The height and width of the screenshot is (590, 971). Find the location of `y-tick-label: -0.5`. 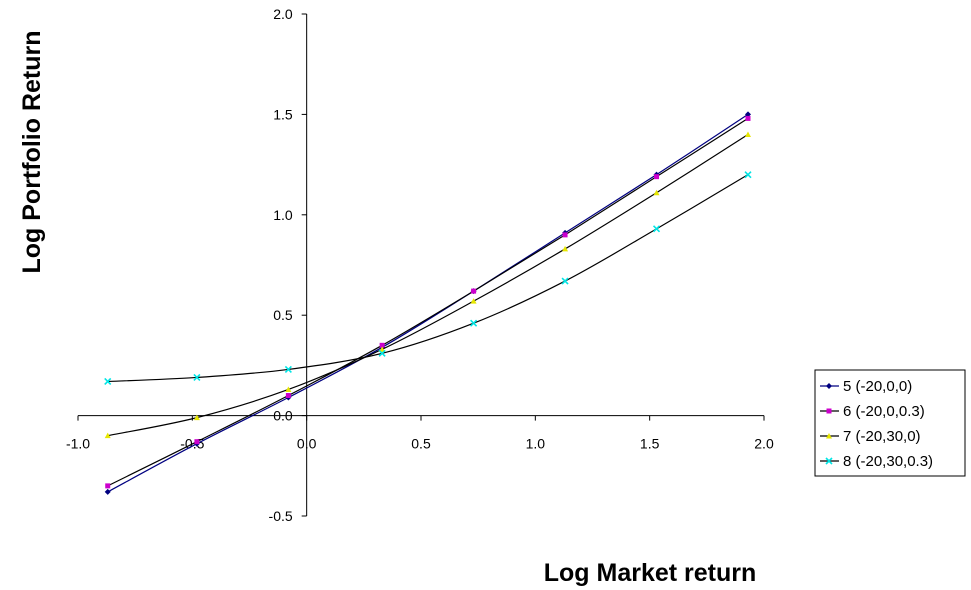

y-tick-label: -0.5 is located at coordinates (281, 516).